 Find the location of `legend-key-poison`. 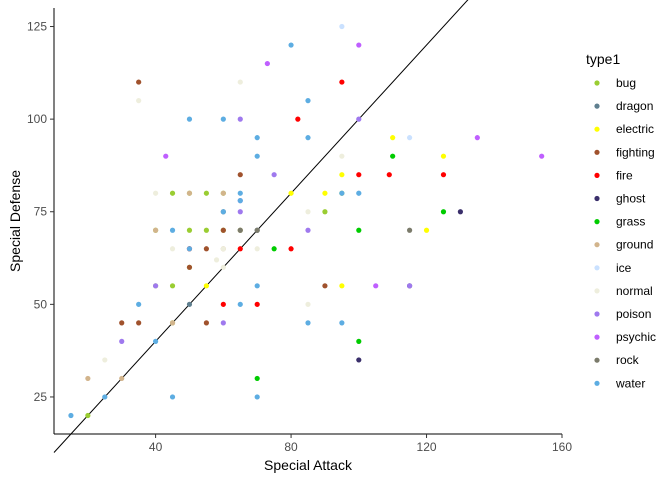

legend-key-poison is located at coordinates (597, 314).